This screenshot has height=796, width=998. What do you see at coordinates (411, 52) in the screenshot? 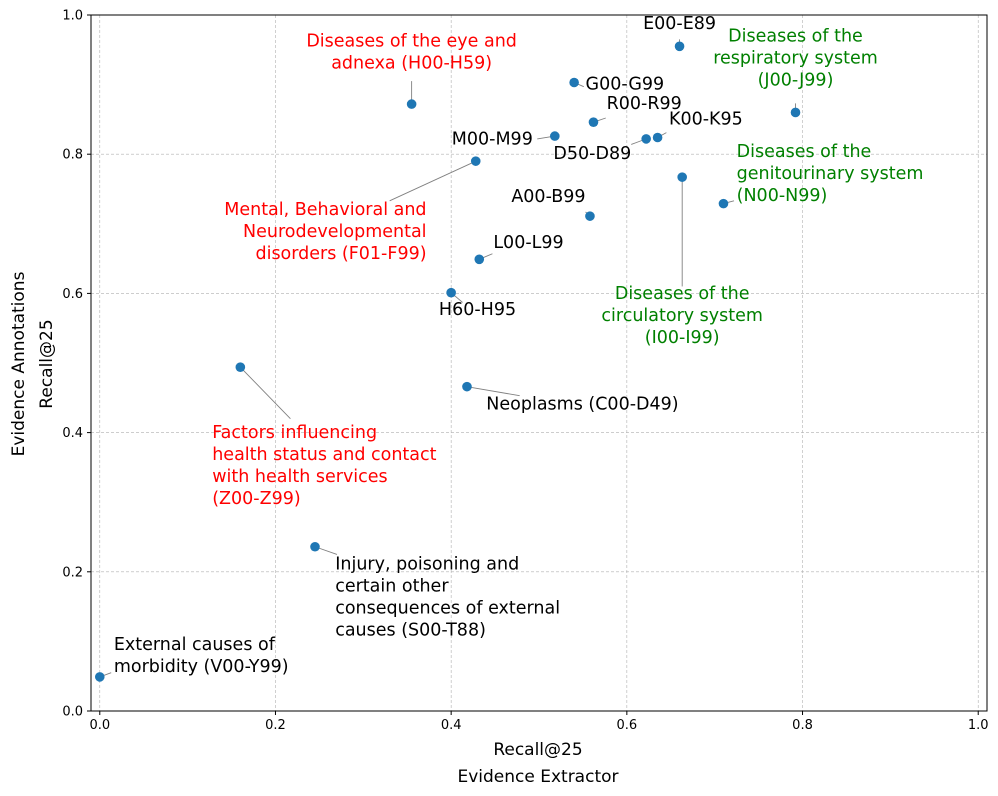
I see `point-annotation-label: Diseases of the eye and adnexa (H00-H59)` at bounding box center [411, 52].